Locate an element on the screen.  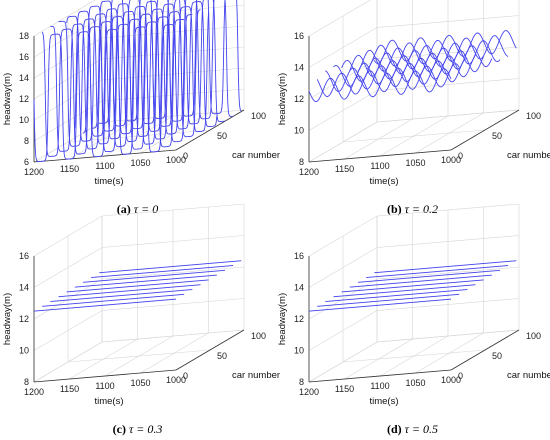
p0-car-tick-0: 0 is located at coordinates (185, 156).